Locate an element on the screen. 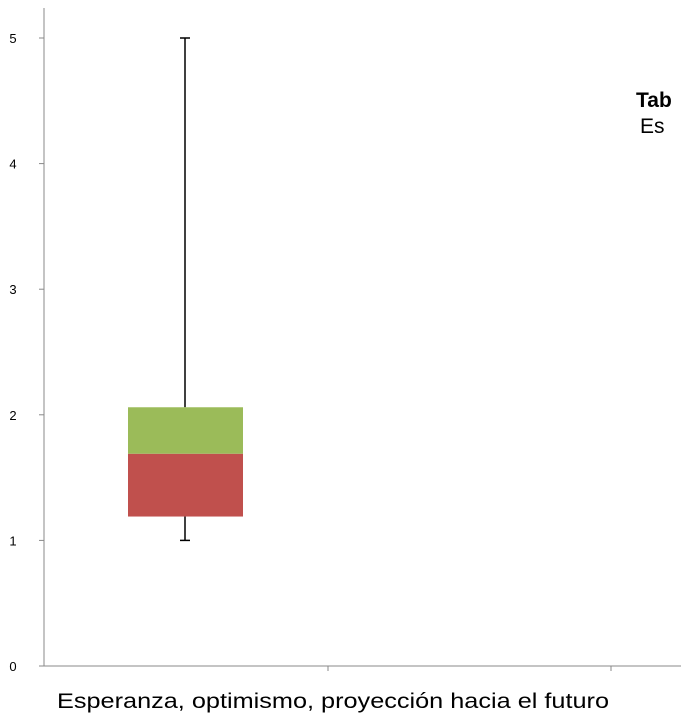 This screenshot has height=724, width=681. upper-box-segment is located at coordinates (185, 430).